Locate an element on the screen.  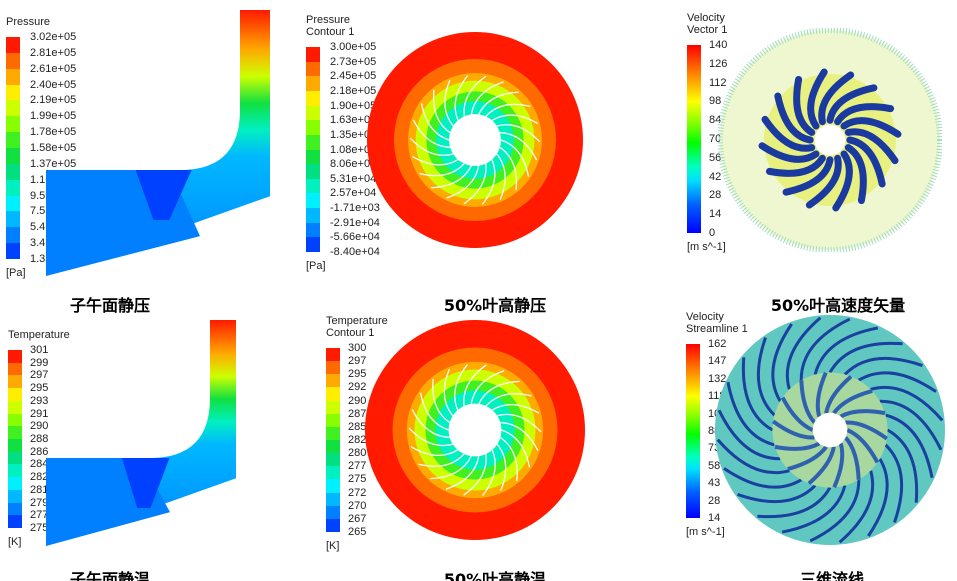
midspan-velocity-caption: 50%叶高速度矢量 is located at coordinates (838, 305).